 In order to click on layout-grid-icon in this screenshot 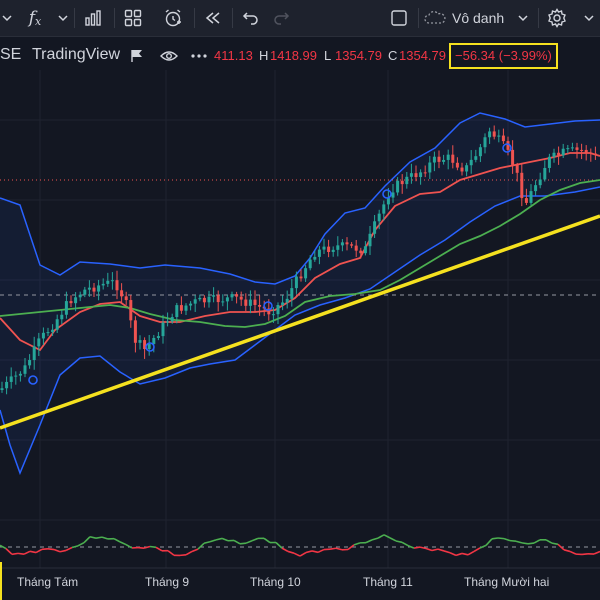, I will do `click(133, 18)`.